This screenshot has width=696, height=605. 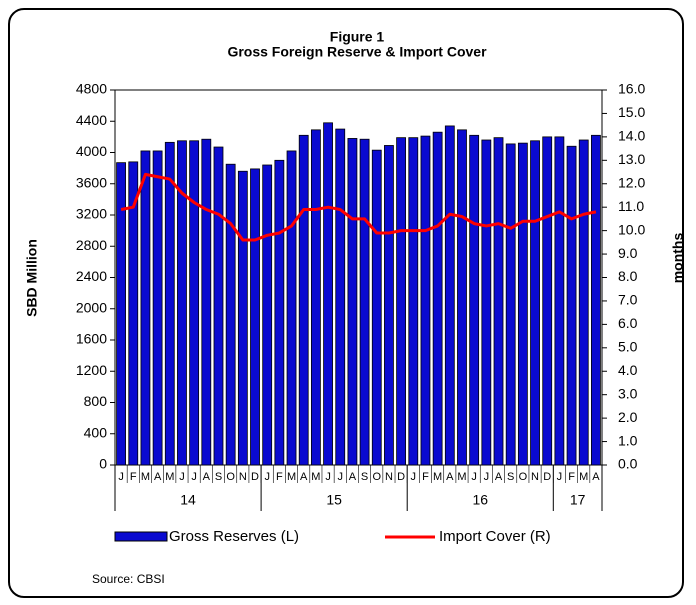 I want to click on legend-label: Gross Reserves (L), so click(x=234, y=536).